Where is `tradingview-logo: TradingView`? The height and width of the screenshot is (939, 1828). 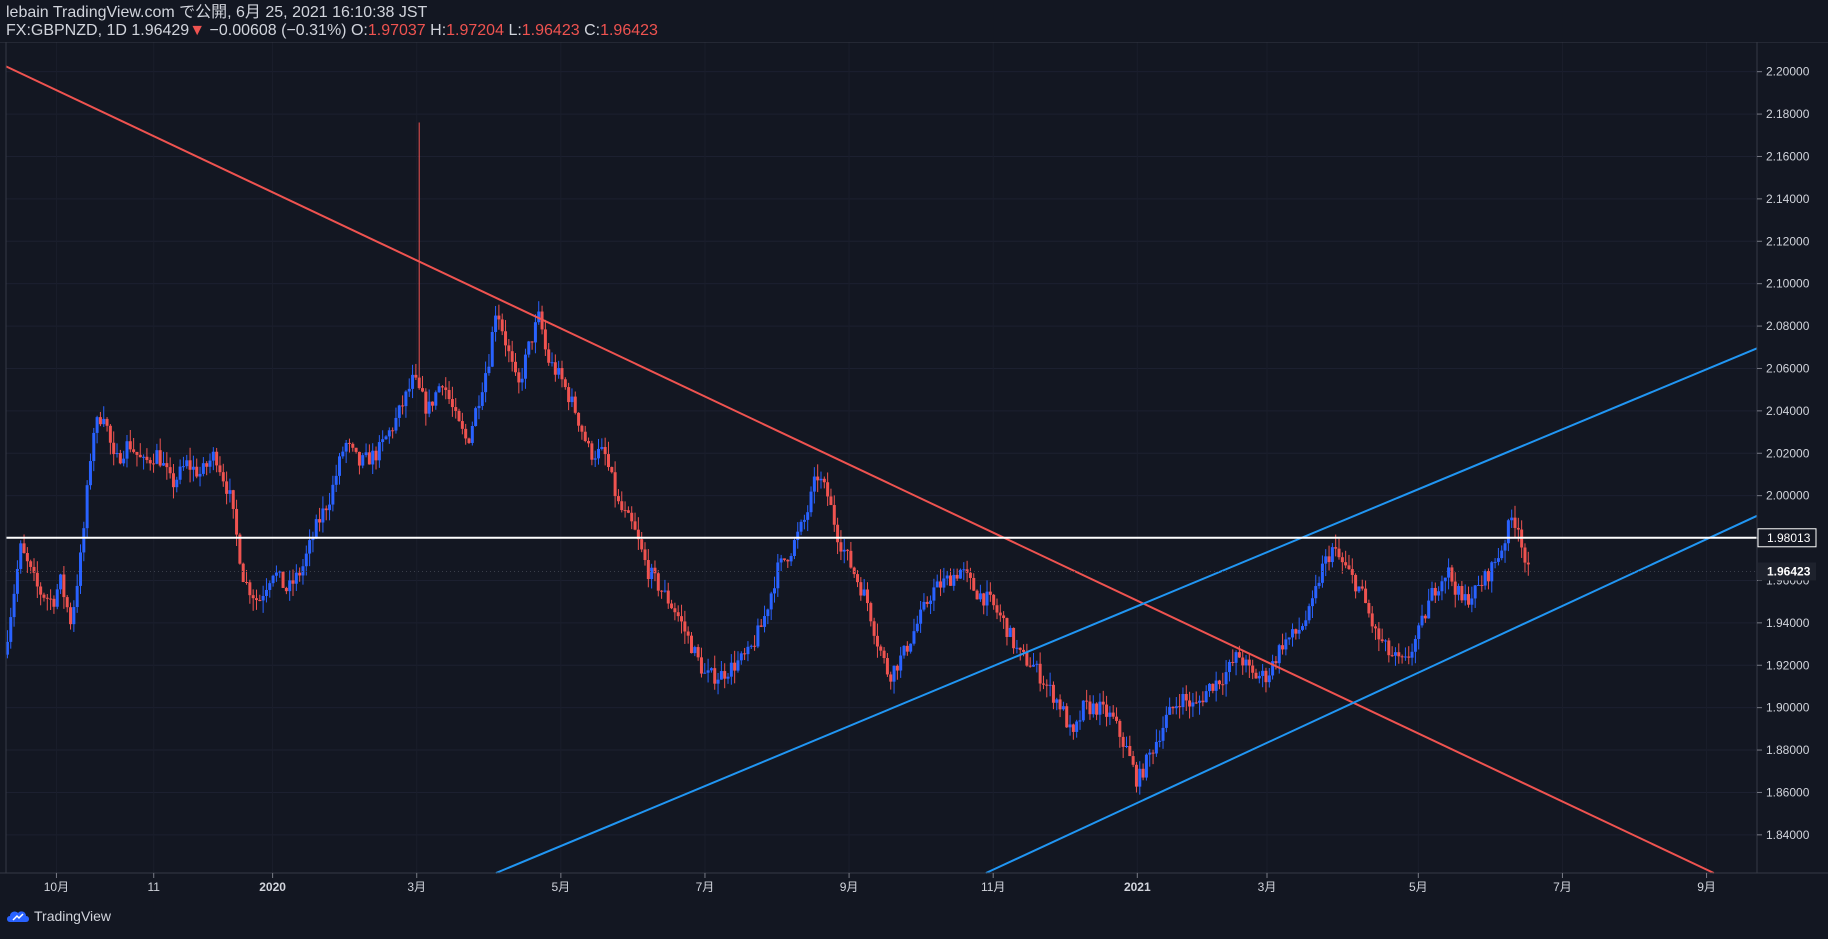 tradingview-logo: TradingView is located at coordinates (58, 916).